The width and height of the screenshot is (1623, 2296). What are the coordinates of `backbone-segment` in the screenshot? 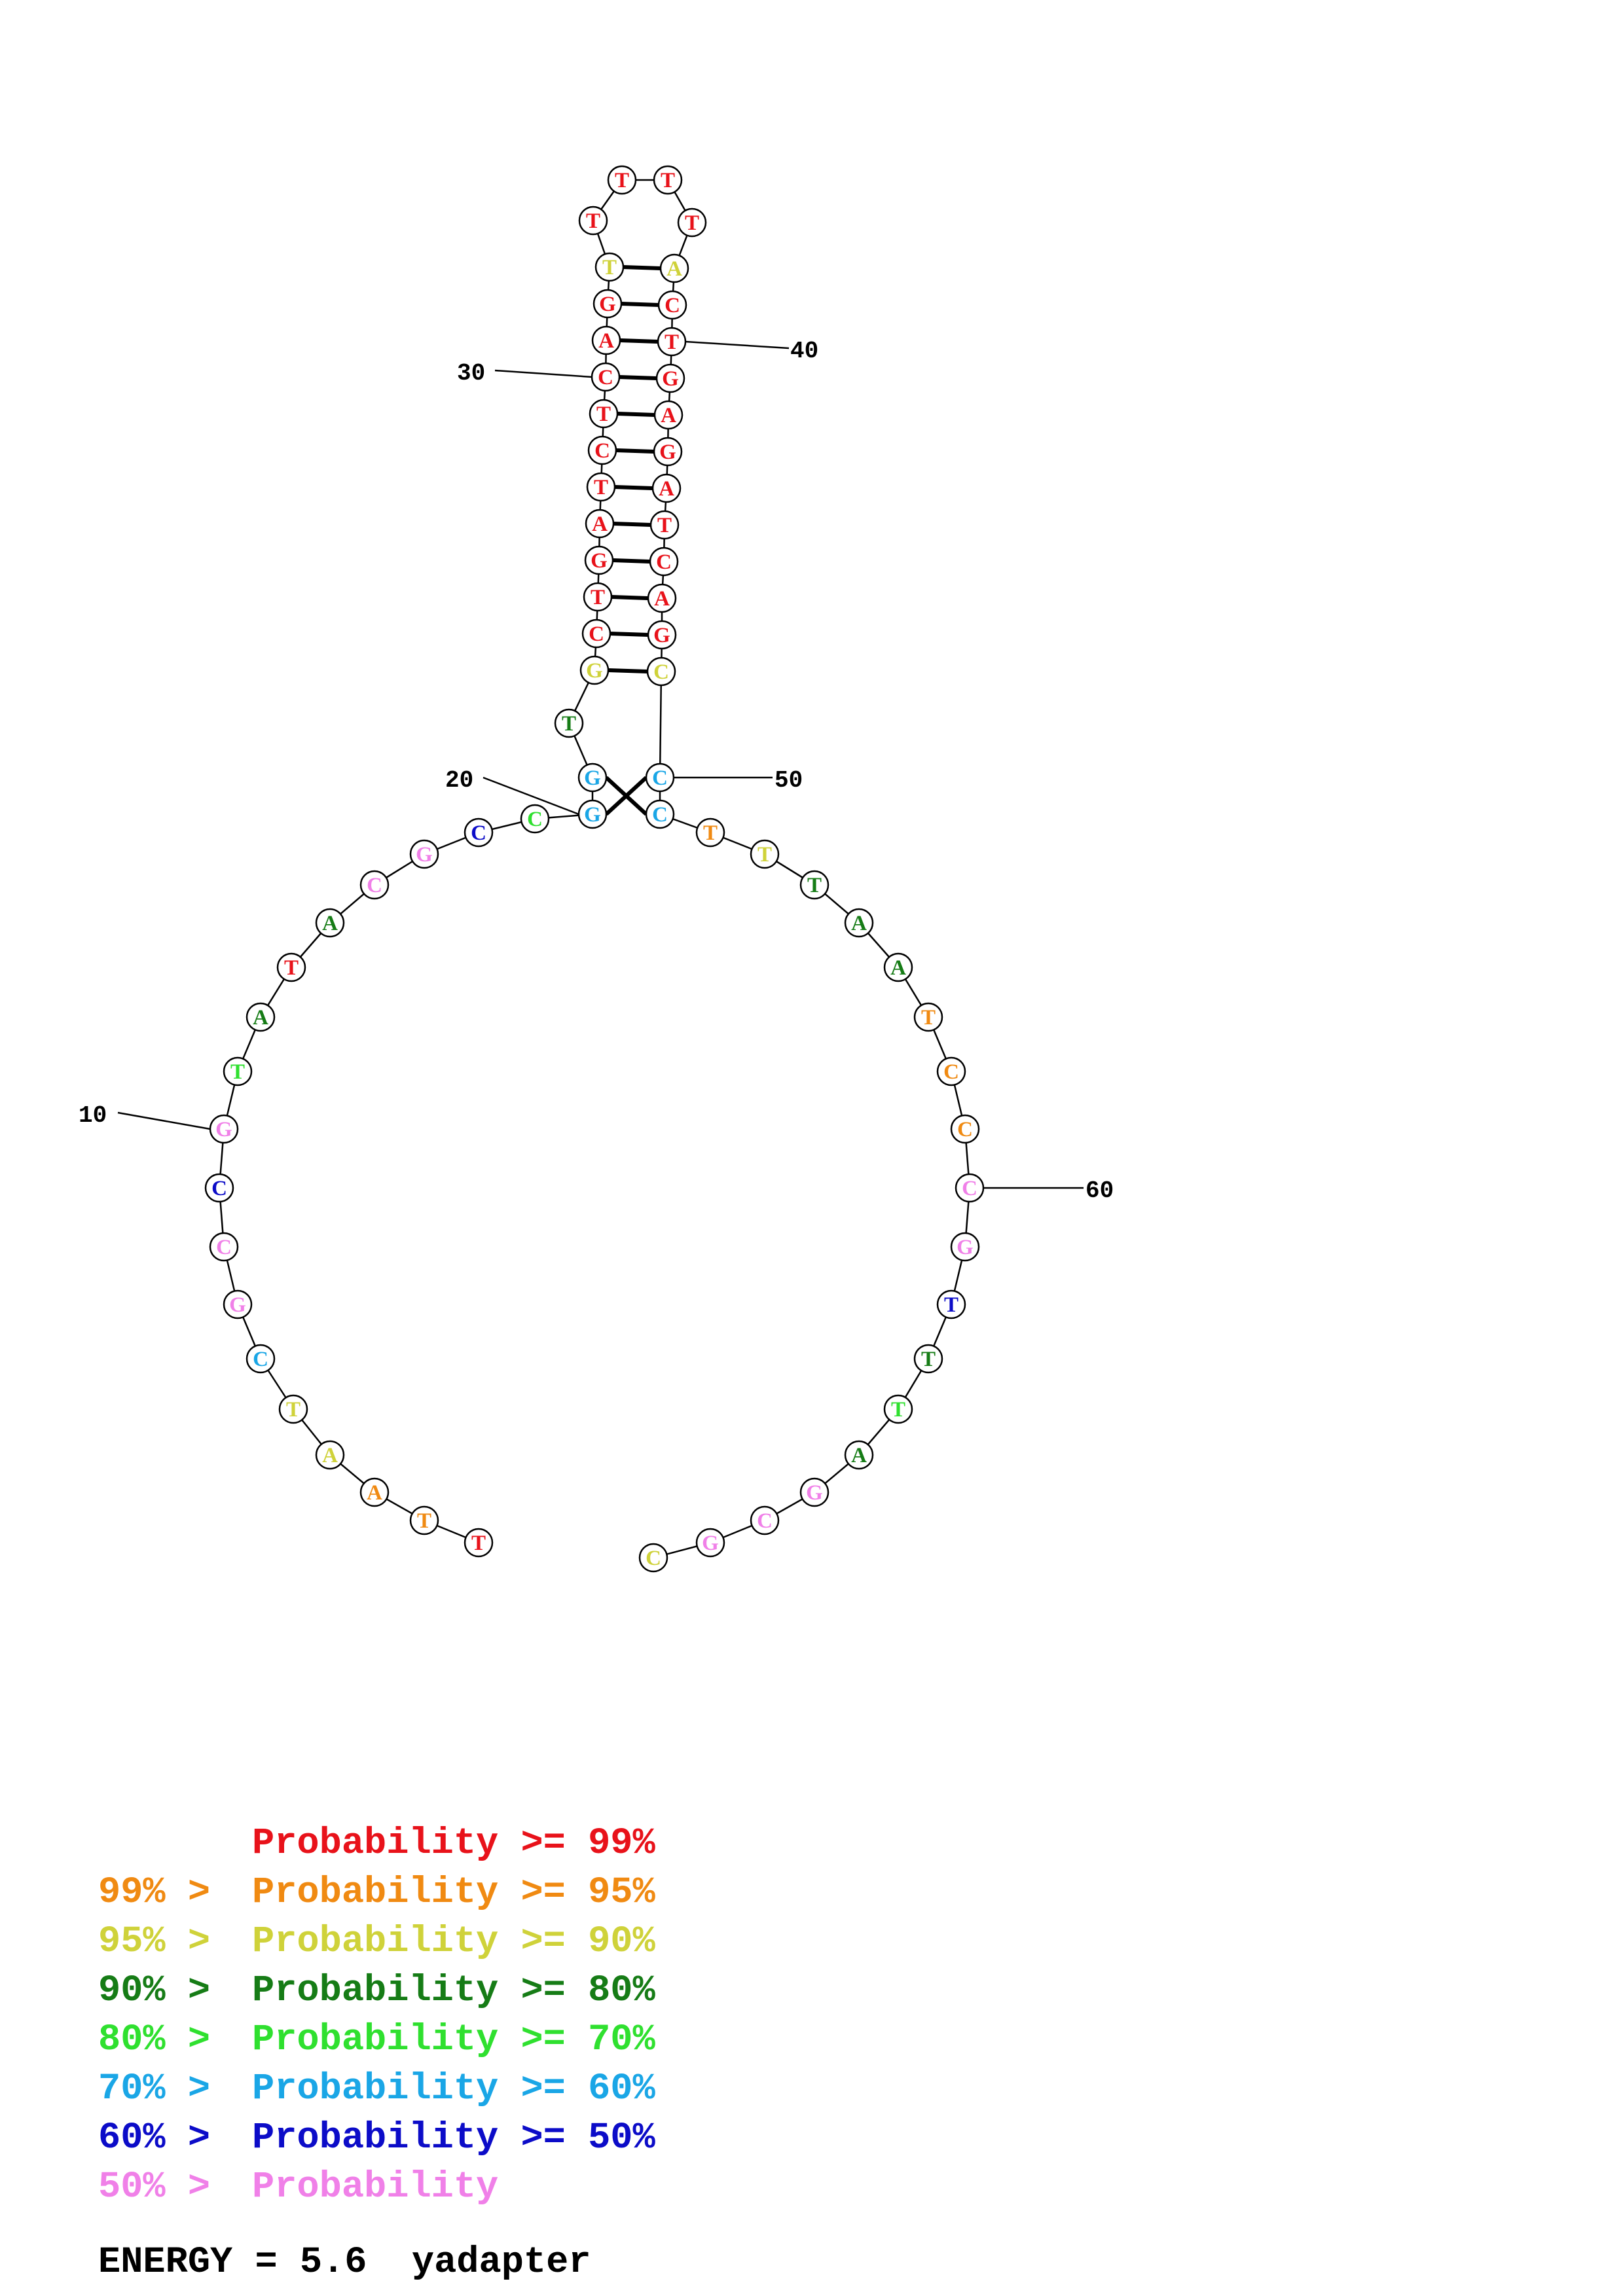 It's located at (661, 724).